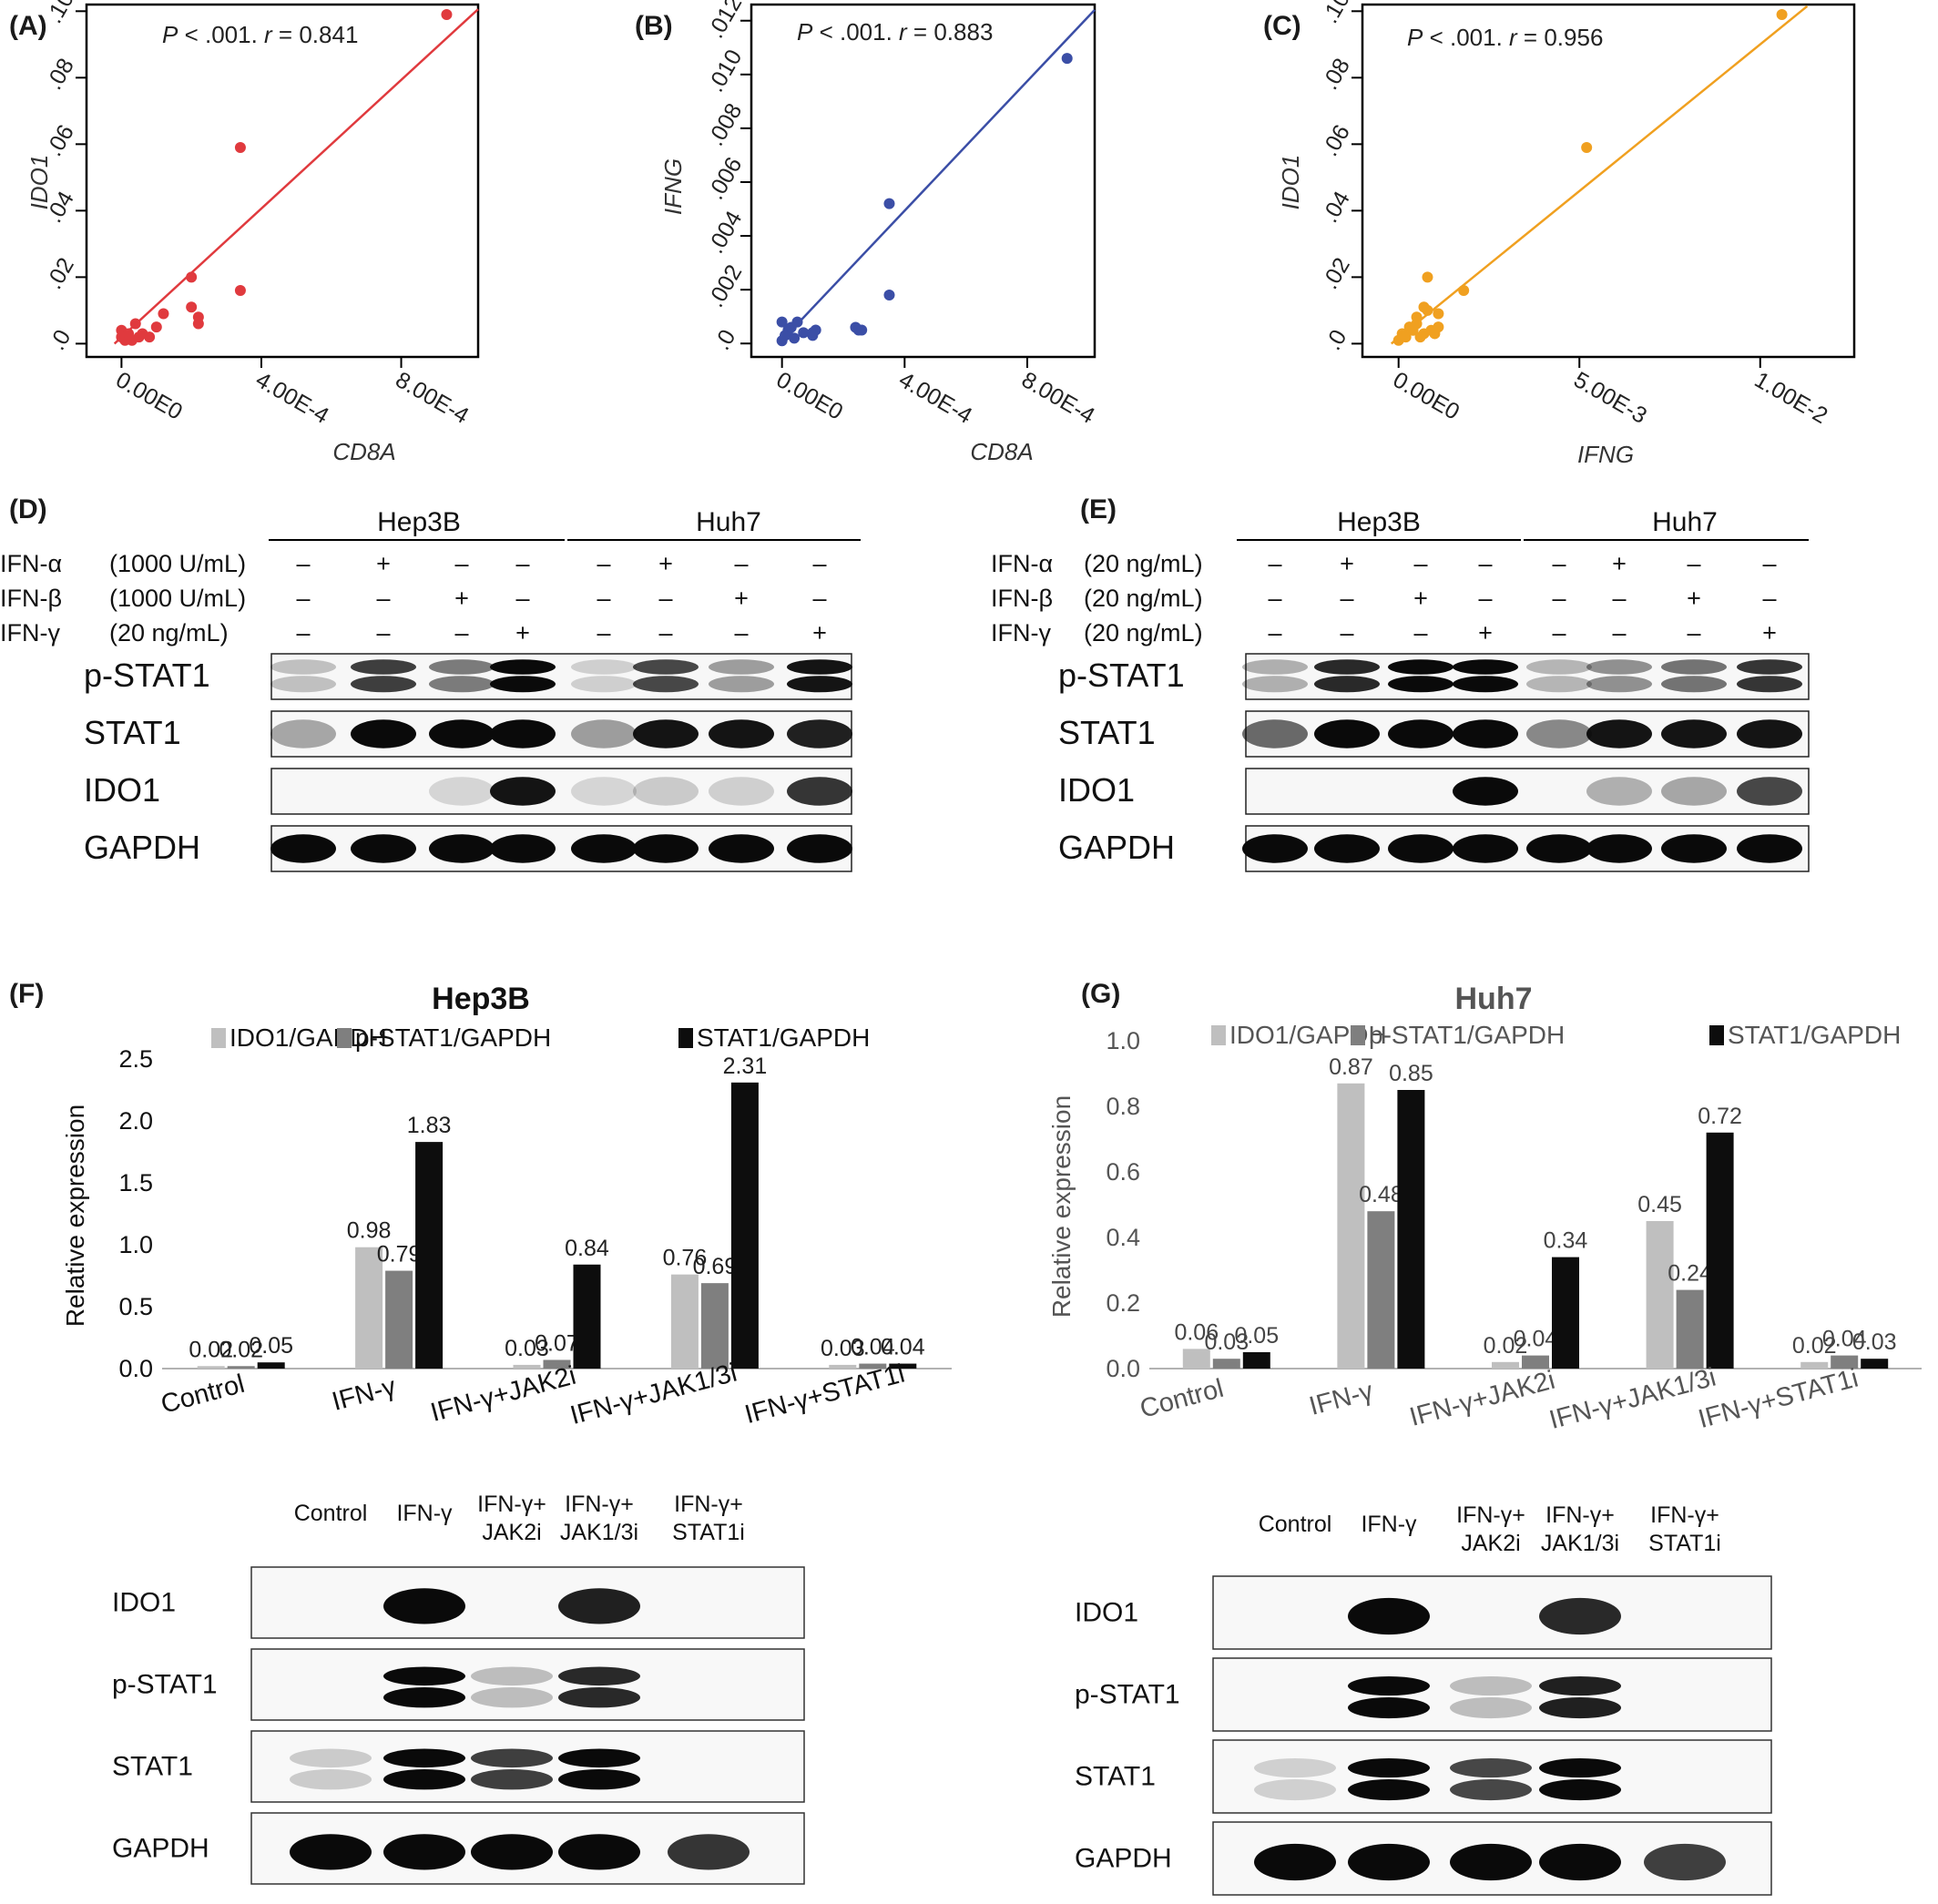 The width and height of the screenshot is (1938, 1904). What do you see at coordinates (1505, 37) in the screenshot?
I see `stats-annotation: P < .001. r = 0.956` at bounding box center [1505, 37].